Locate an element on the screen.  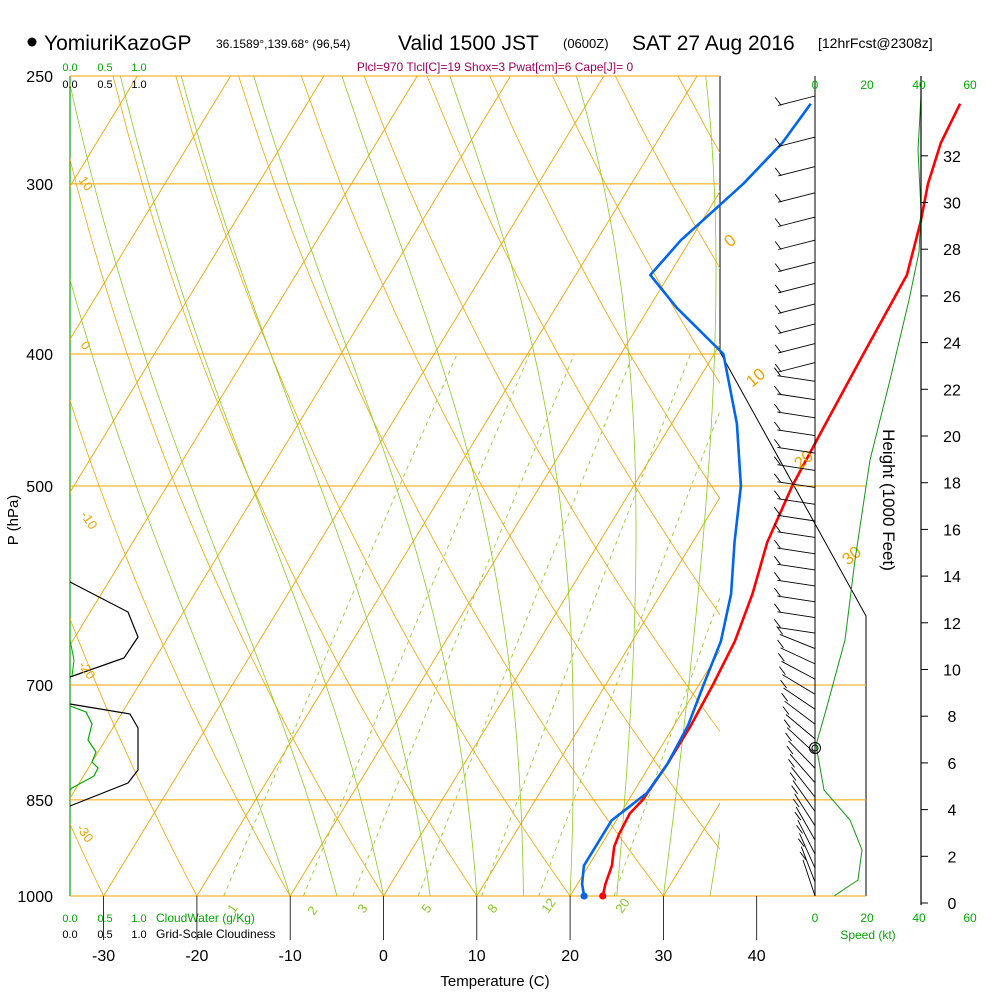
mixing-ratio-label: 12 is located at coordinates (548, 905).